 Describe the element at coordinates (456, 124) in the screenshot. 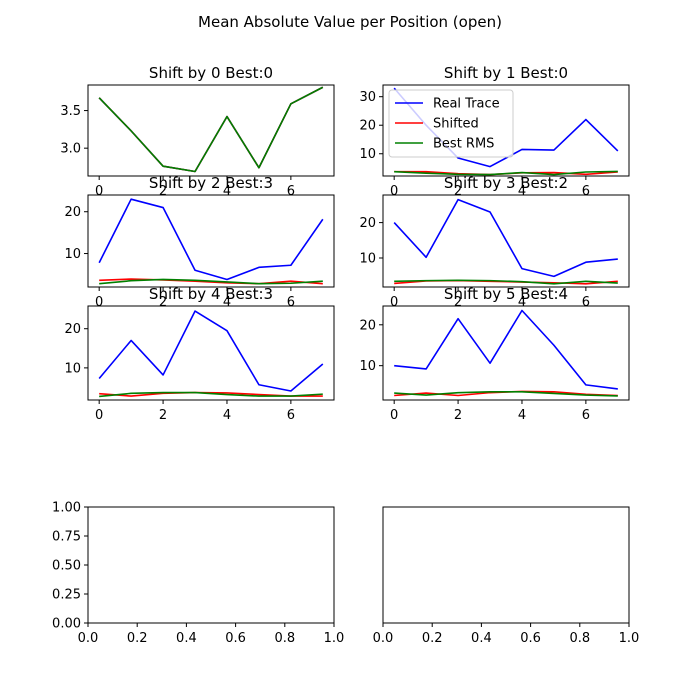

I see `legend-label-shifted: Shifted` at that location.